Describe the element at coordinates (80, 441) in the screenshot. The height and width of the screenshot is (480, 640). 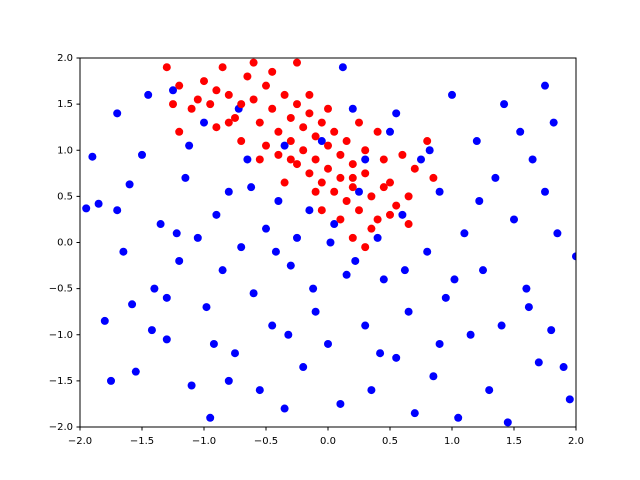
I see `x-tick-label: −2.0` at that location.